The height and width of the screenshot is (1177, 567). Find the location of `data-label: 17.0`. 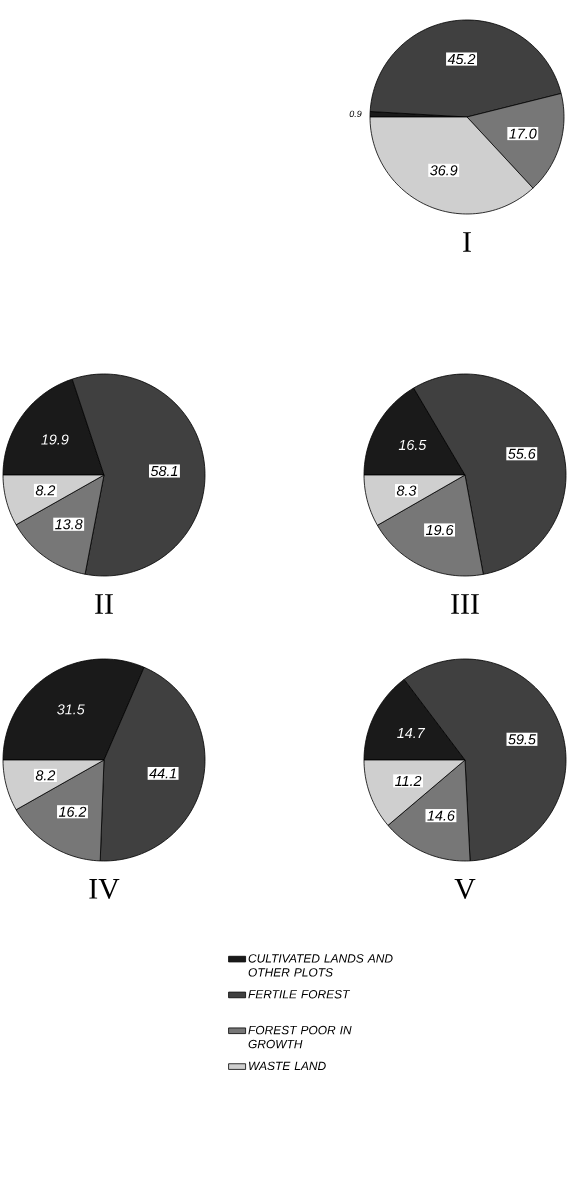

data-label: 17.0 is located at coordinates (523, 133).